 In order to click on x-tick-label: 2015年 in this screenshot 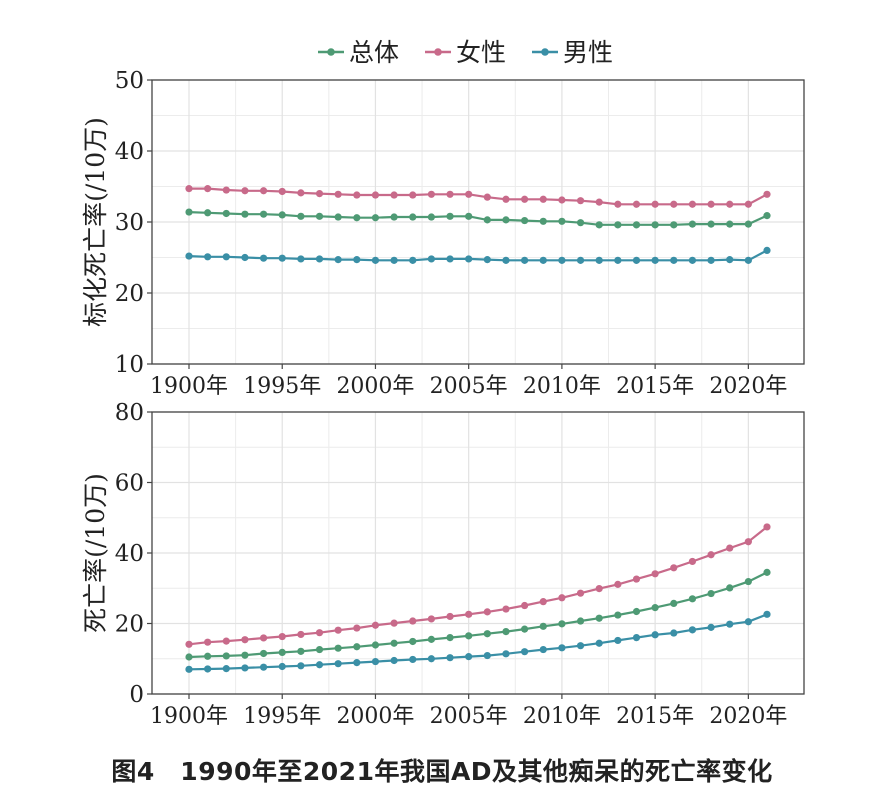, I will do `click(655, 716)`.